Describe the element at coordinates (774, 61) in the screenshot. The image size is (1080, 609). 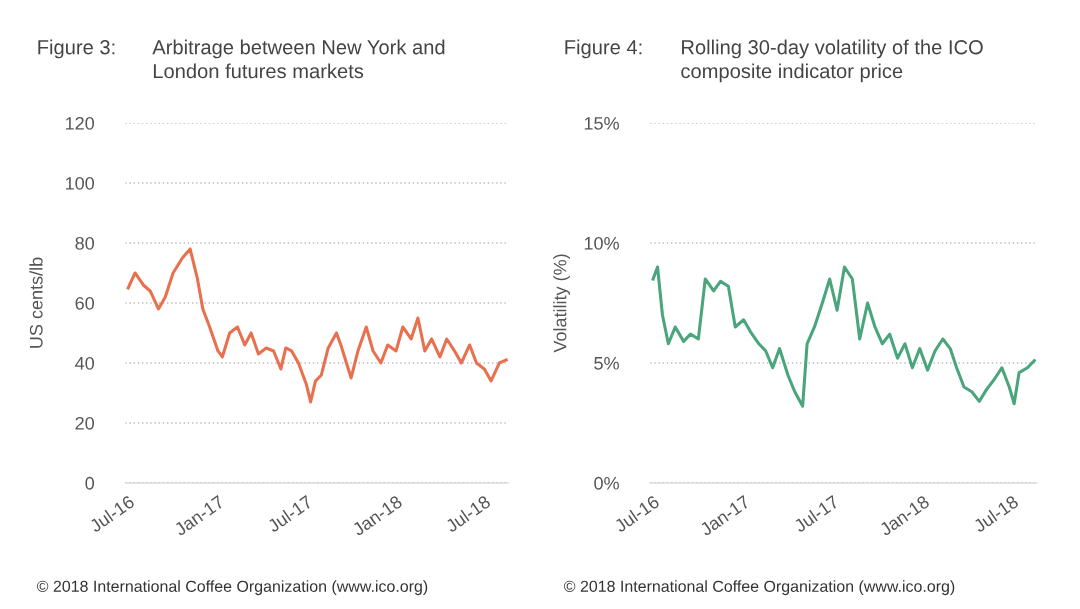
I see `chart-title: Figure 4: Rolling 30-day volatility of the ICO composite indicator price` at that location.